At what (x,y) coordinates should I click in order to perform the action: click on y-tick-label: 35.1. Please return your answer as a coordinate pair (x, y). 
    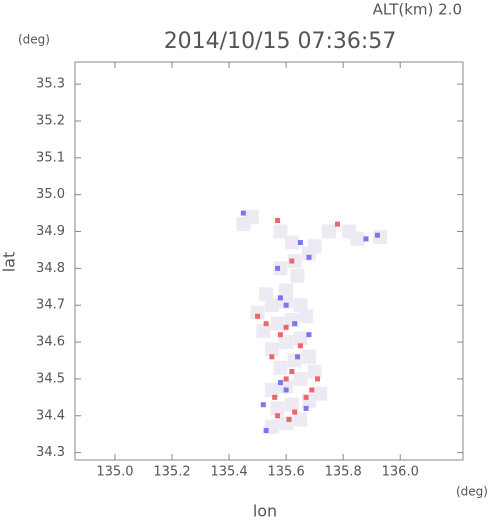
    Looking at the image, I should click on (50, 157).